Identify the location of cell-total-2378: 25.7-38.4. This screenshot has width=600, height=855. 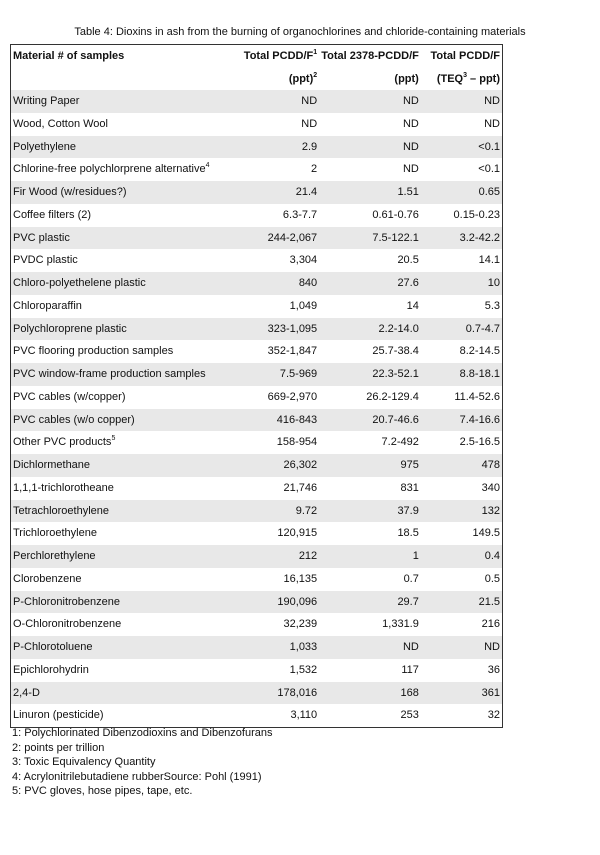
(395, 351).